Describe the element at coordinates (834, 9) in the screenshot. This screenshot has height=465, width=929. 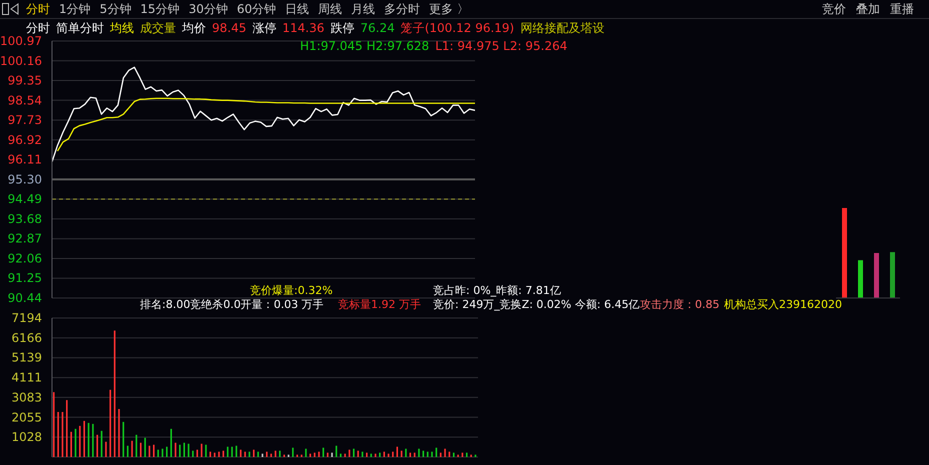
I see `text: 竞价` at that location.